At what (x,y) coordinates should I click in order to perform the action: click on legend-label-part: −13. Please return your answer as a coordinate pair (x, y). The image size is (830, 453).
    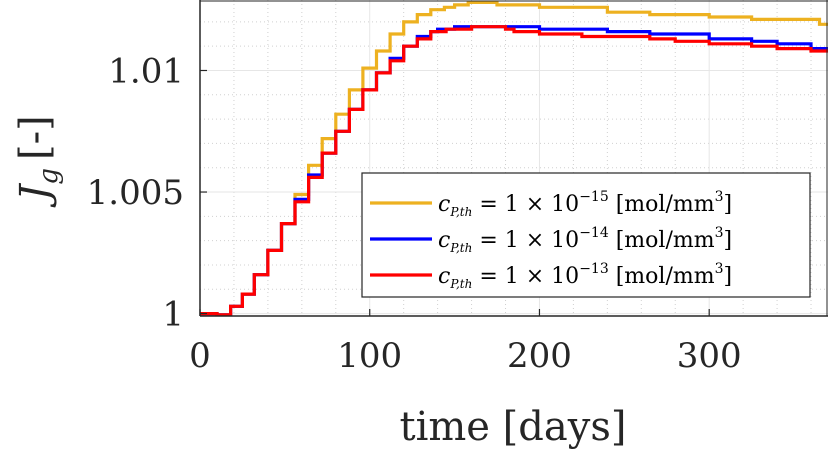
    Looking at the image, I should click on (594, 269).